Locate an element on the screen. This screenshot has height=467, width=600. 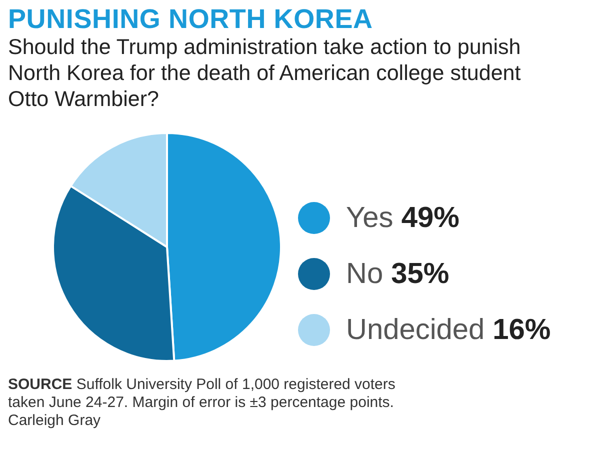
source-note: SOURCE Suffolk University Poll of 1,000 registered voters taken June 24-27. Margin of error is ±3 percentage points. is located at coordinates (202, 394).